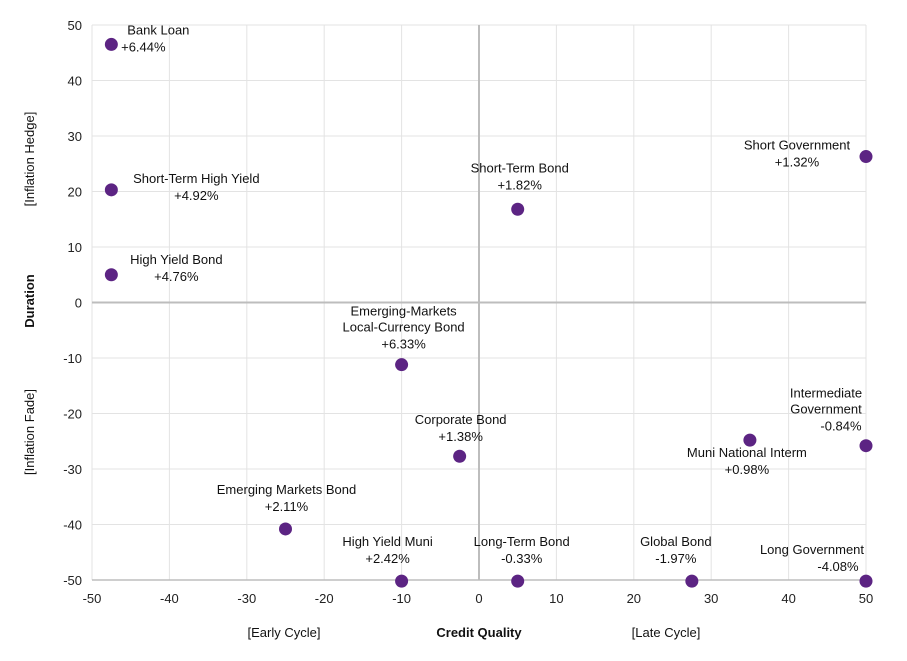 The image size is (907, 661). I want to click on x-tick-label: 30, so click(711, 598).